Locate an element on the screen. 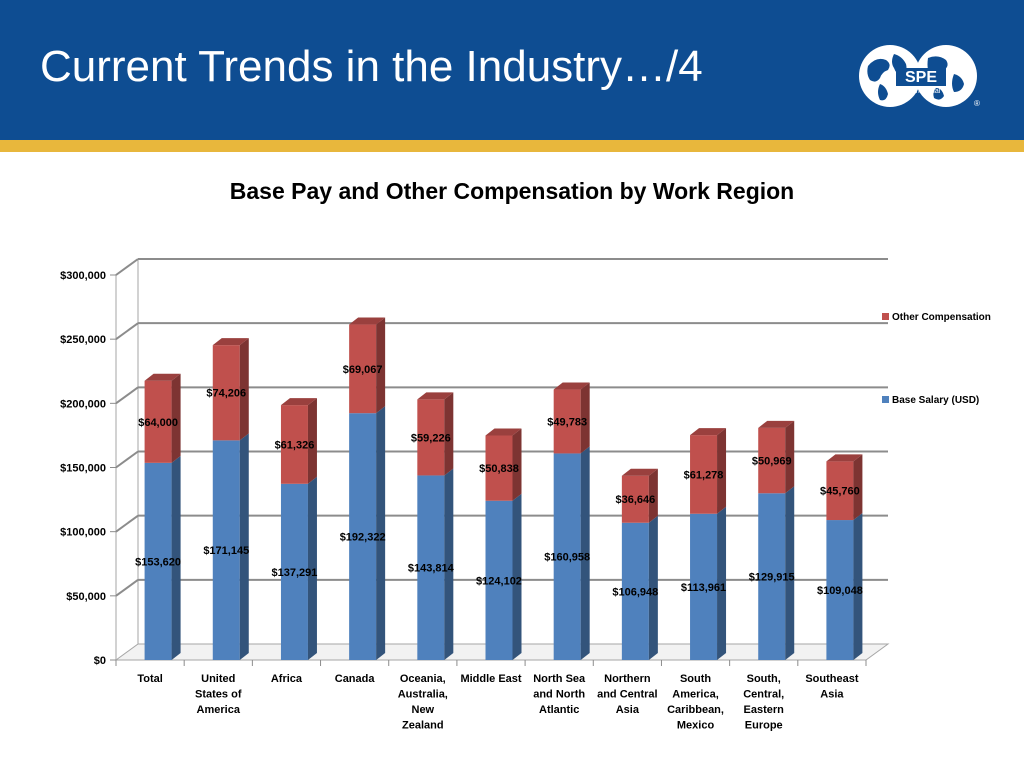 This screenshot has width=1024, height=768. x-tick-label: Total is located at coordinates (149, 679).